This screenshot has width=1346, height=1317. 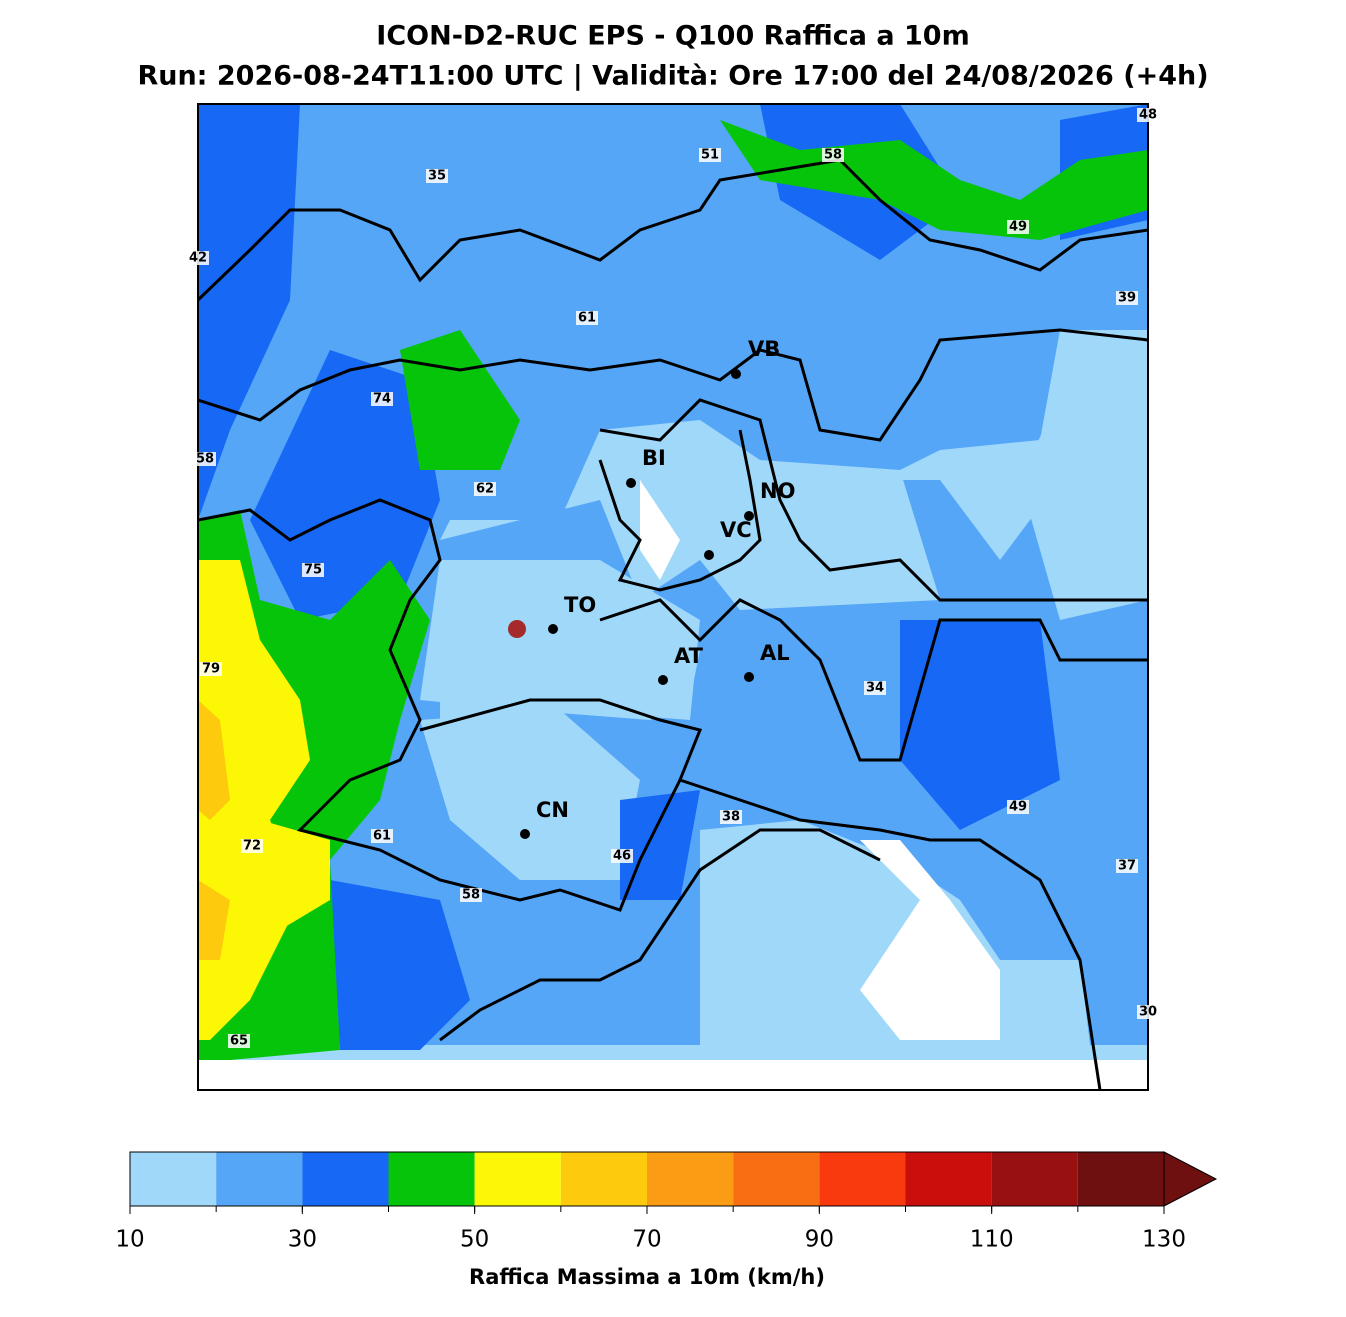 What do you see at coordinates (647, 1277) in the screenshot?
I see `colorbar-label: Raffica Massima a 10m (km/h)` at bounding box center [647, 1277].